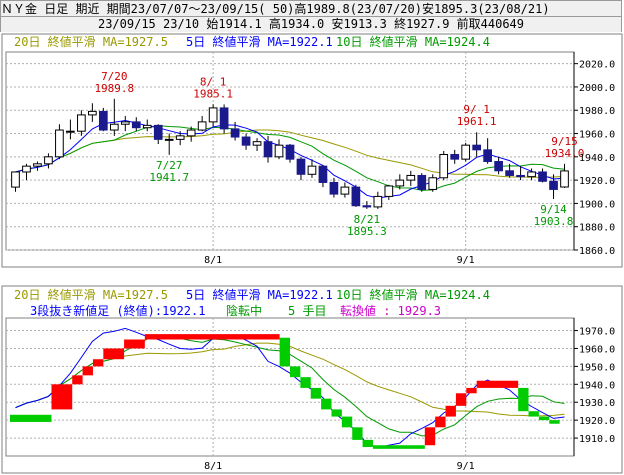 The width and height of the screenshot is (624, 475). What do you see at coordinates (339, 466) in the screenshot?
I see `brick-x-axis: 8/1 9/1` at bounding box center [339, 466].